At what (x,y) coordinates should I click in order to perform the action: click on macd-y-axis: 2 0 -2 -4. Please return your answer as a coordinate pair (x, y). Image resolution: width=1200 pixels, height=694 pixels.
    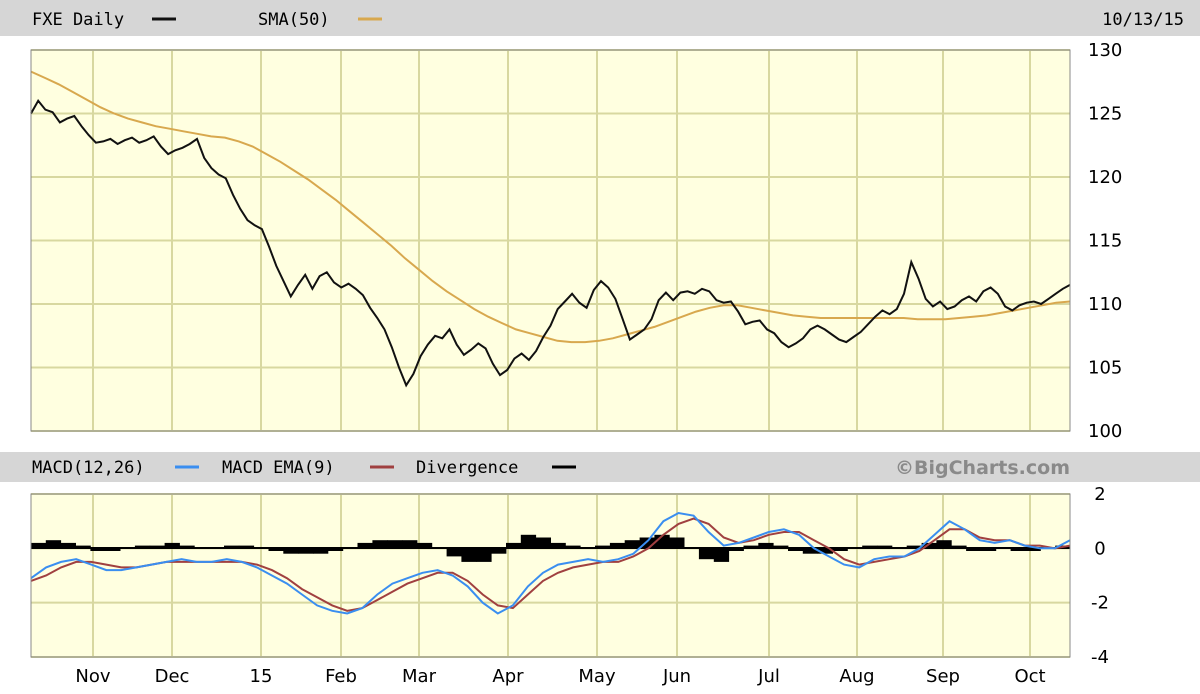
    Looking at the image, I should click on (1100, 576).